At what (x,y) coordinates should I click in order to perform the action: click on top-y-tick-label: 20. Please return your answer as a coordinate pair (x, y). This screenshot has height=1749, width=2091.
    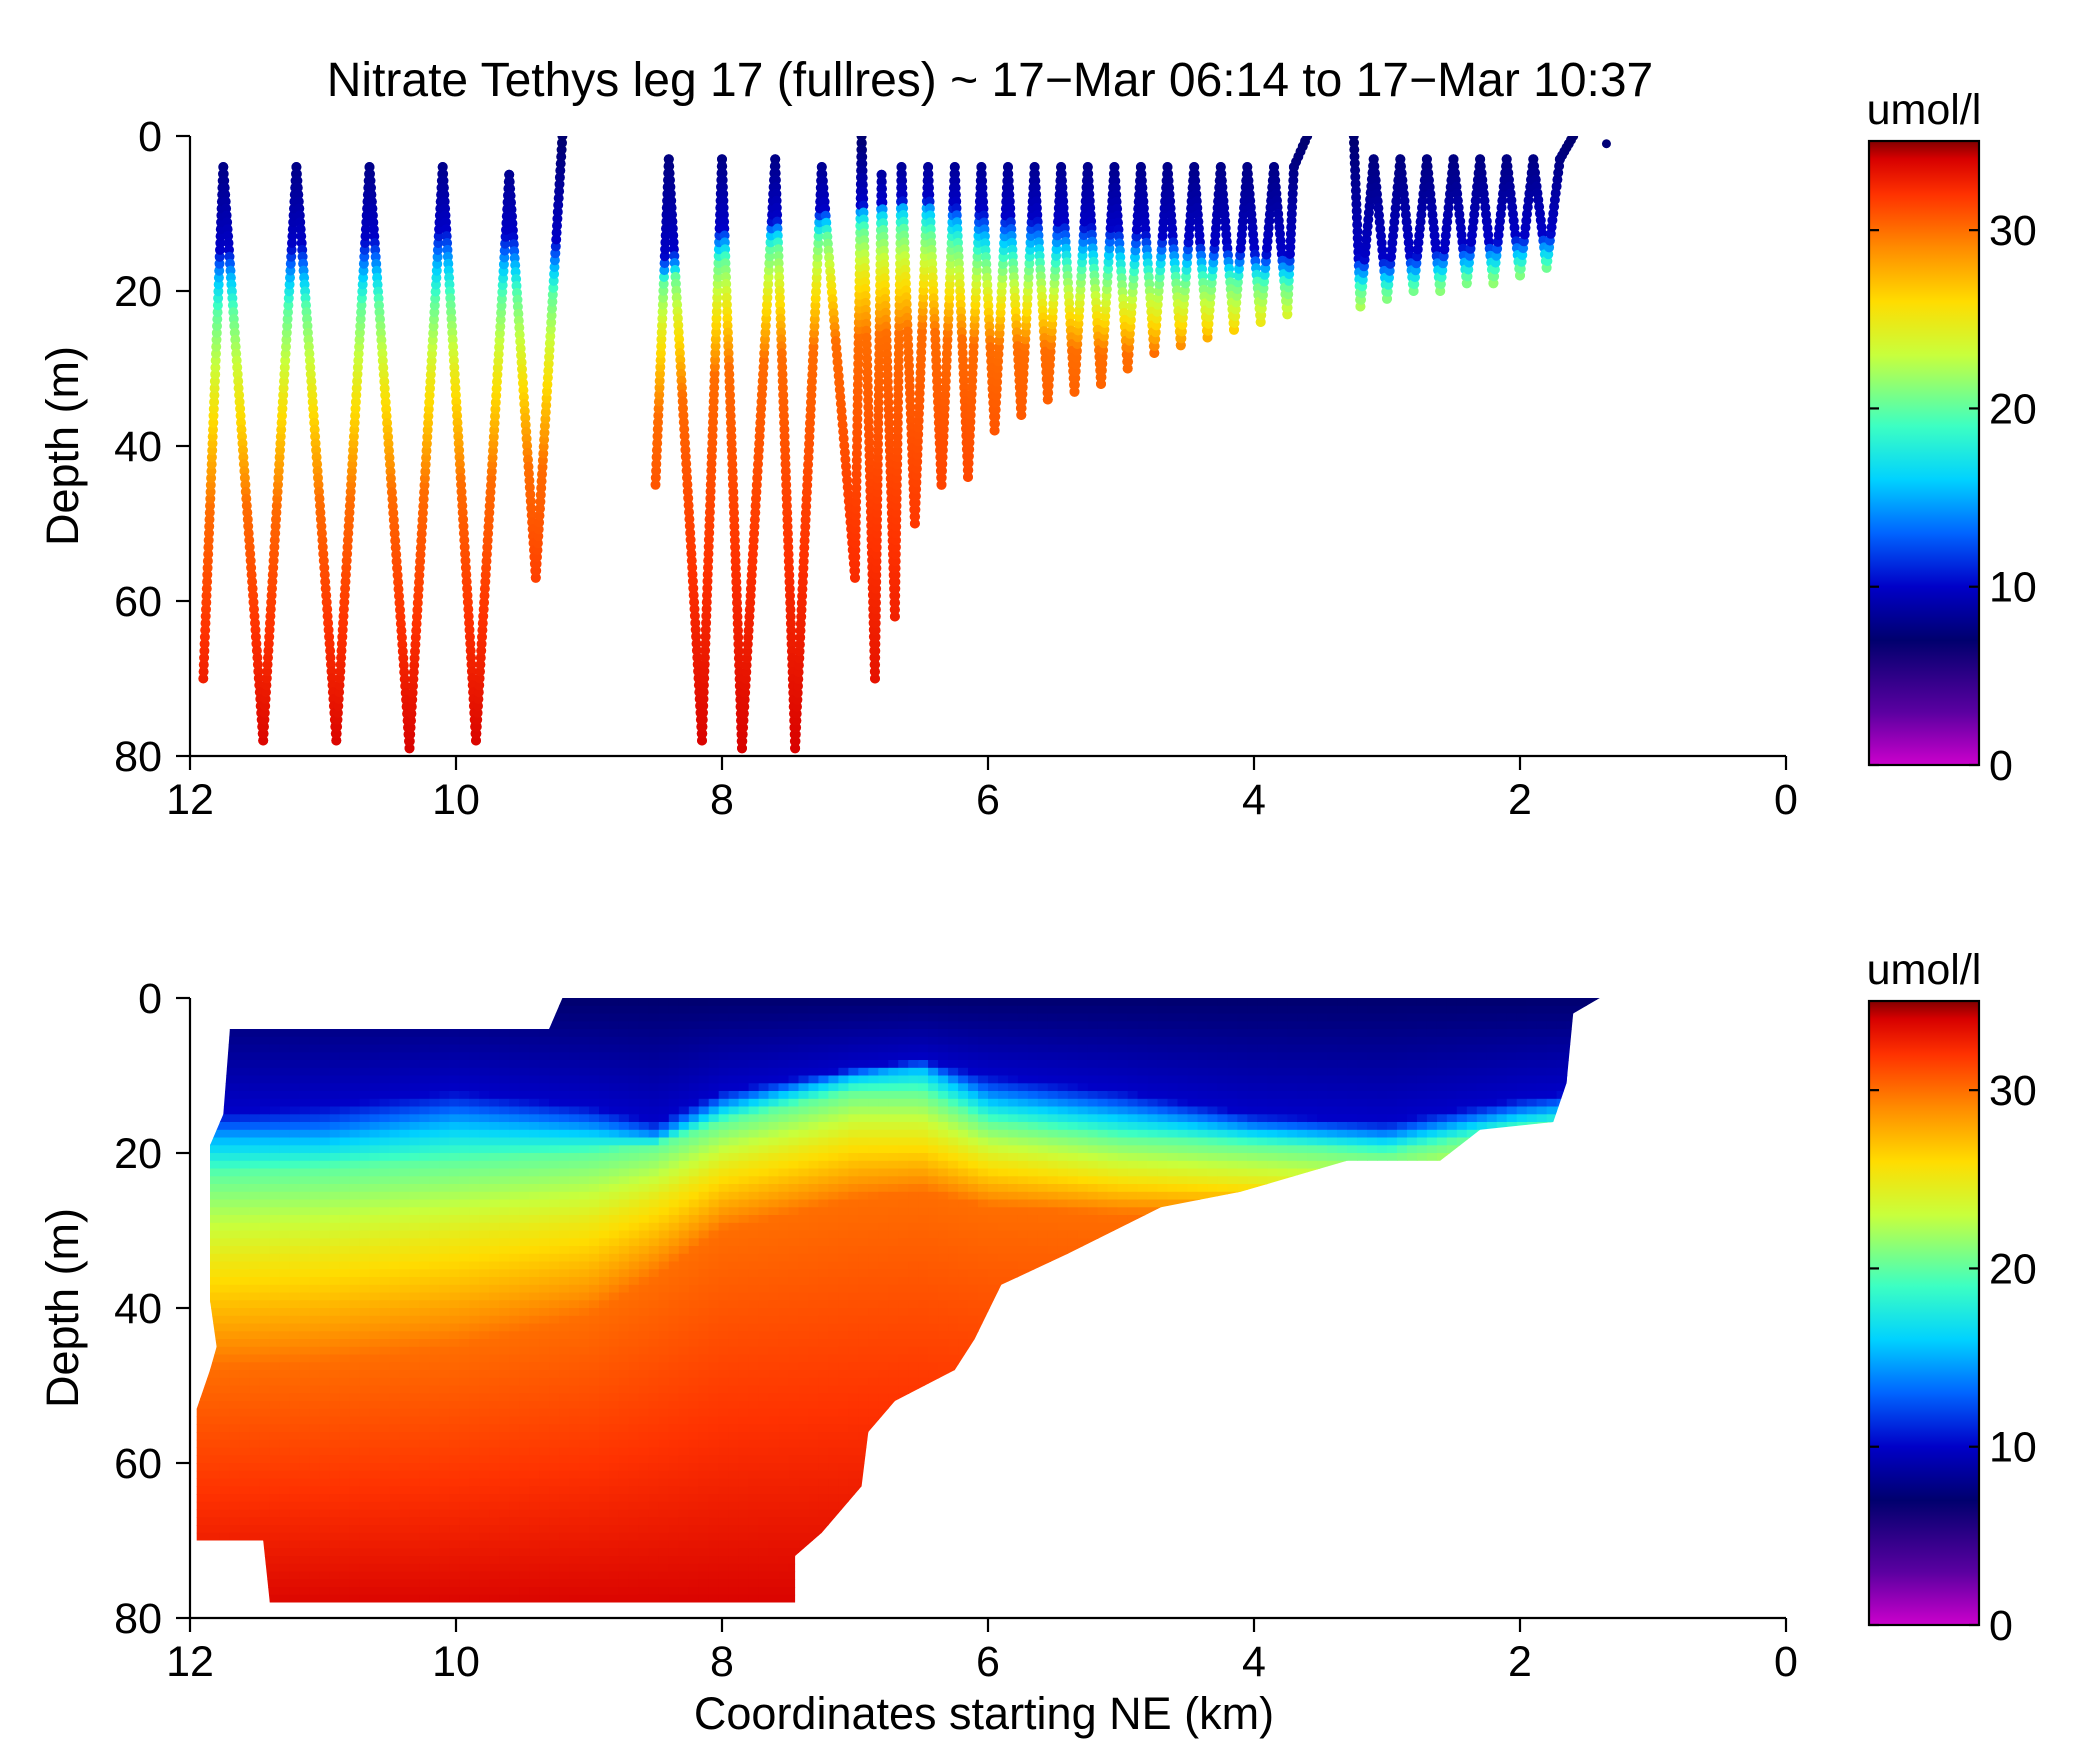
    Looking at the image, I should click on (138, 292).